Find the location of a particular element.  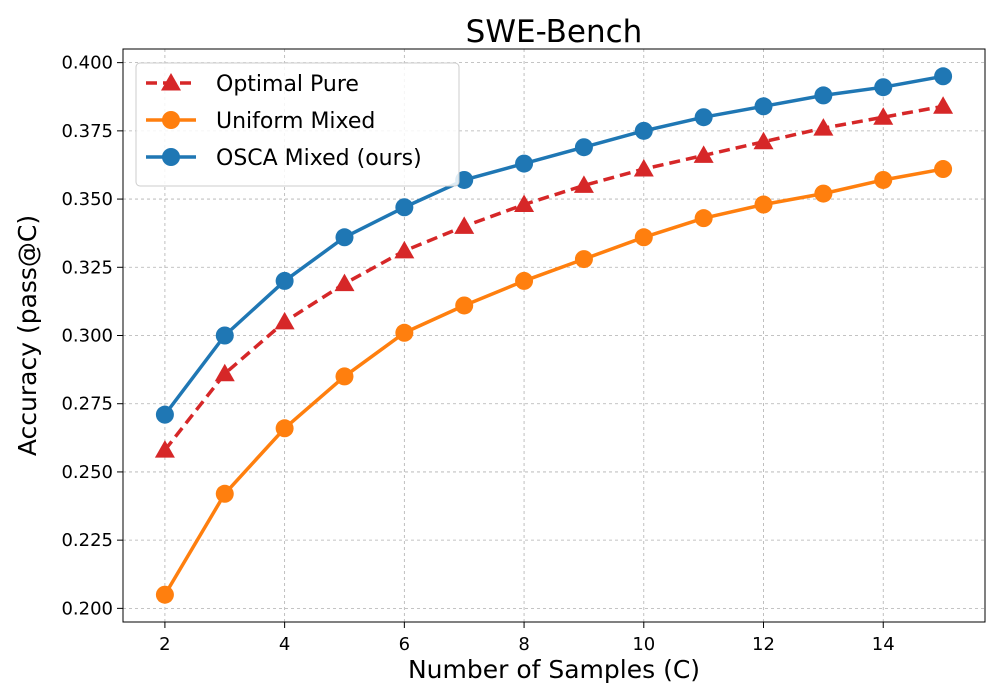

x-tick-label: 6 is located at coordinates (404, 644).